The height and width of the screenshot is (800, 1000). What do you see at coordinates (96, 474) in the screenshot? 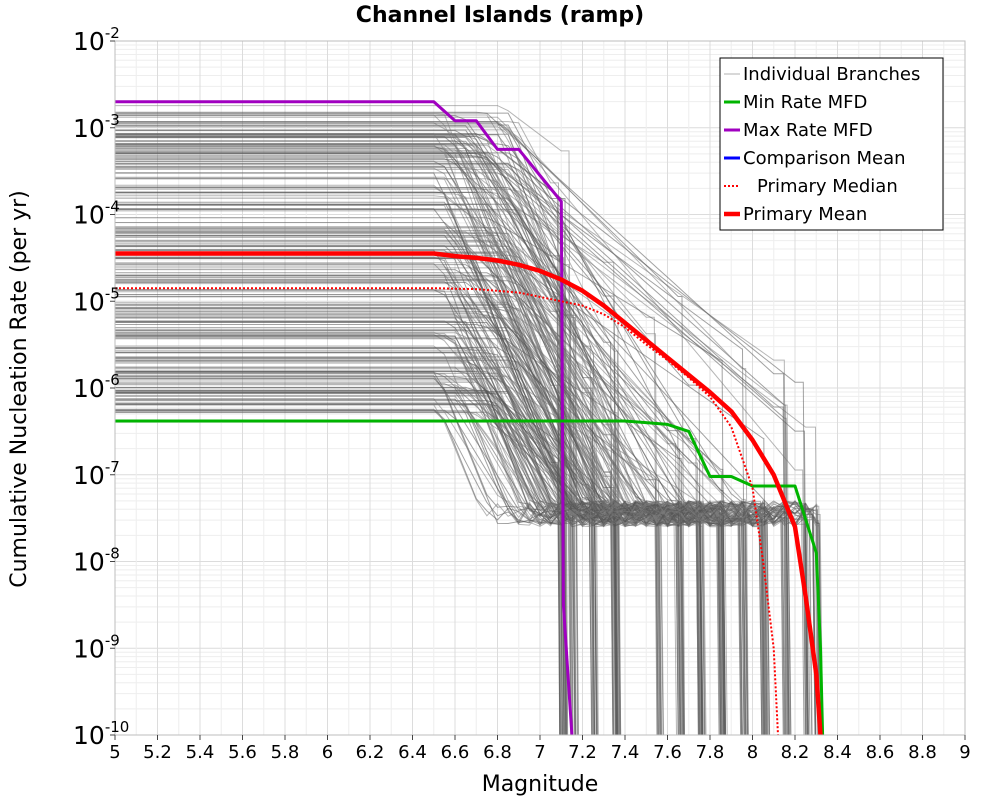
I see `y-tick-label: 10⁻⁷` at bounding box center [96, 474].